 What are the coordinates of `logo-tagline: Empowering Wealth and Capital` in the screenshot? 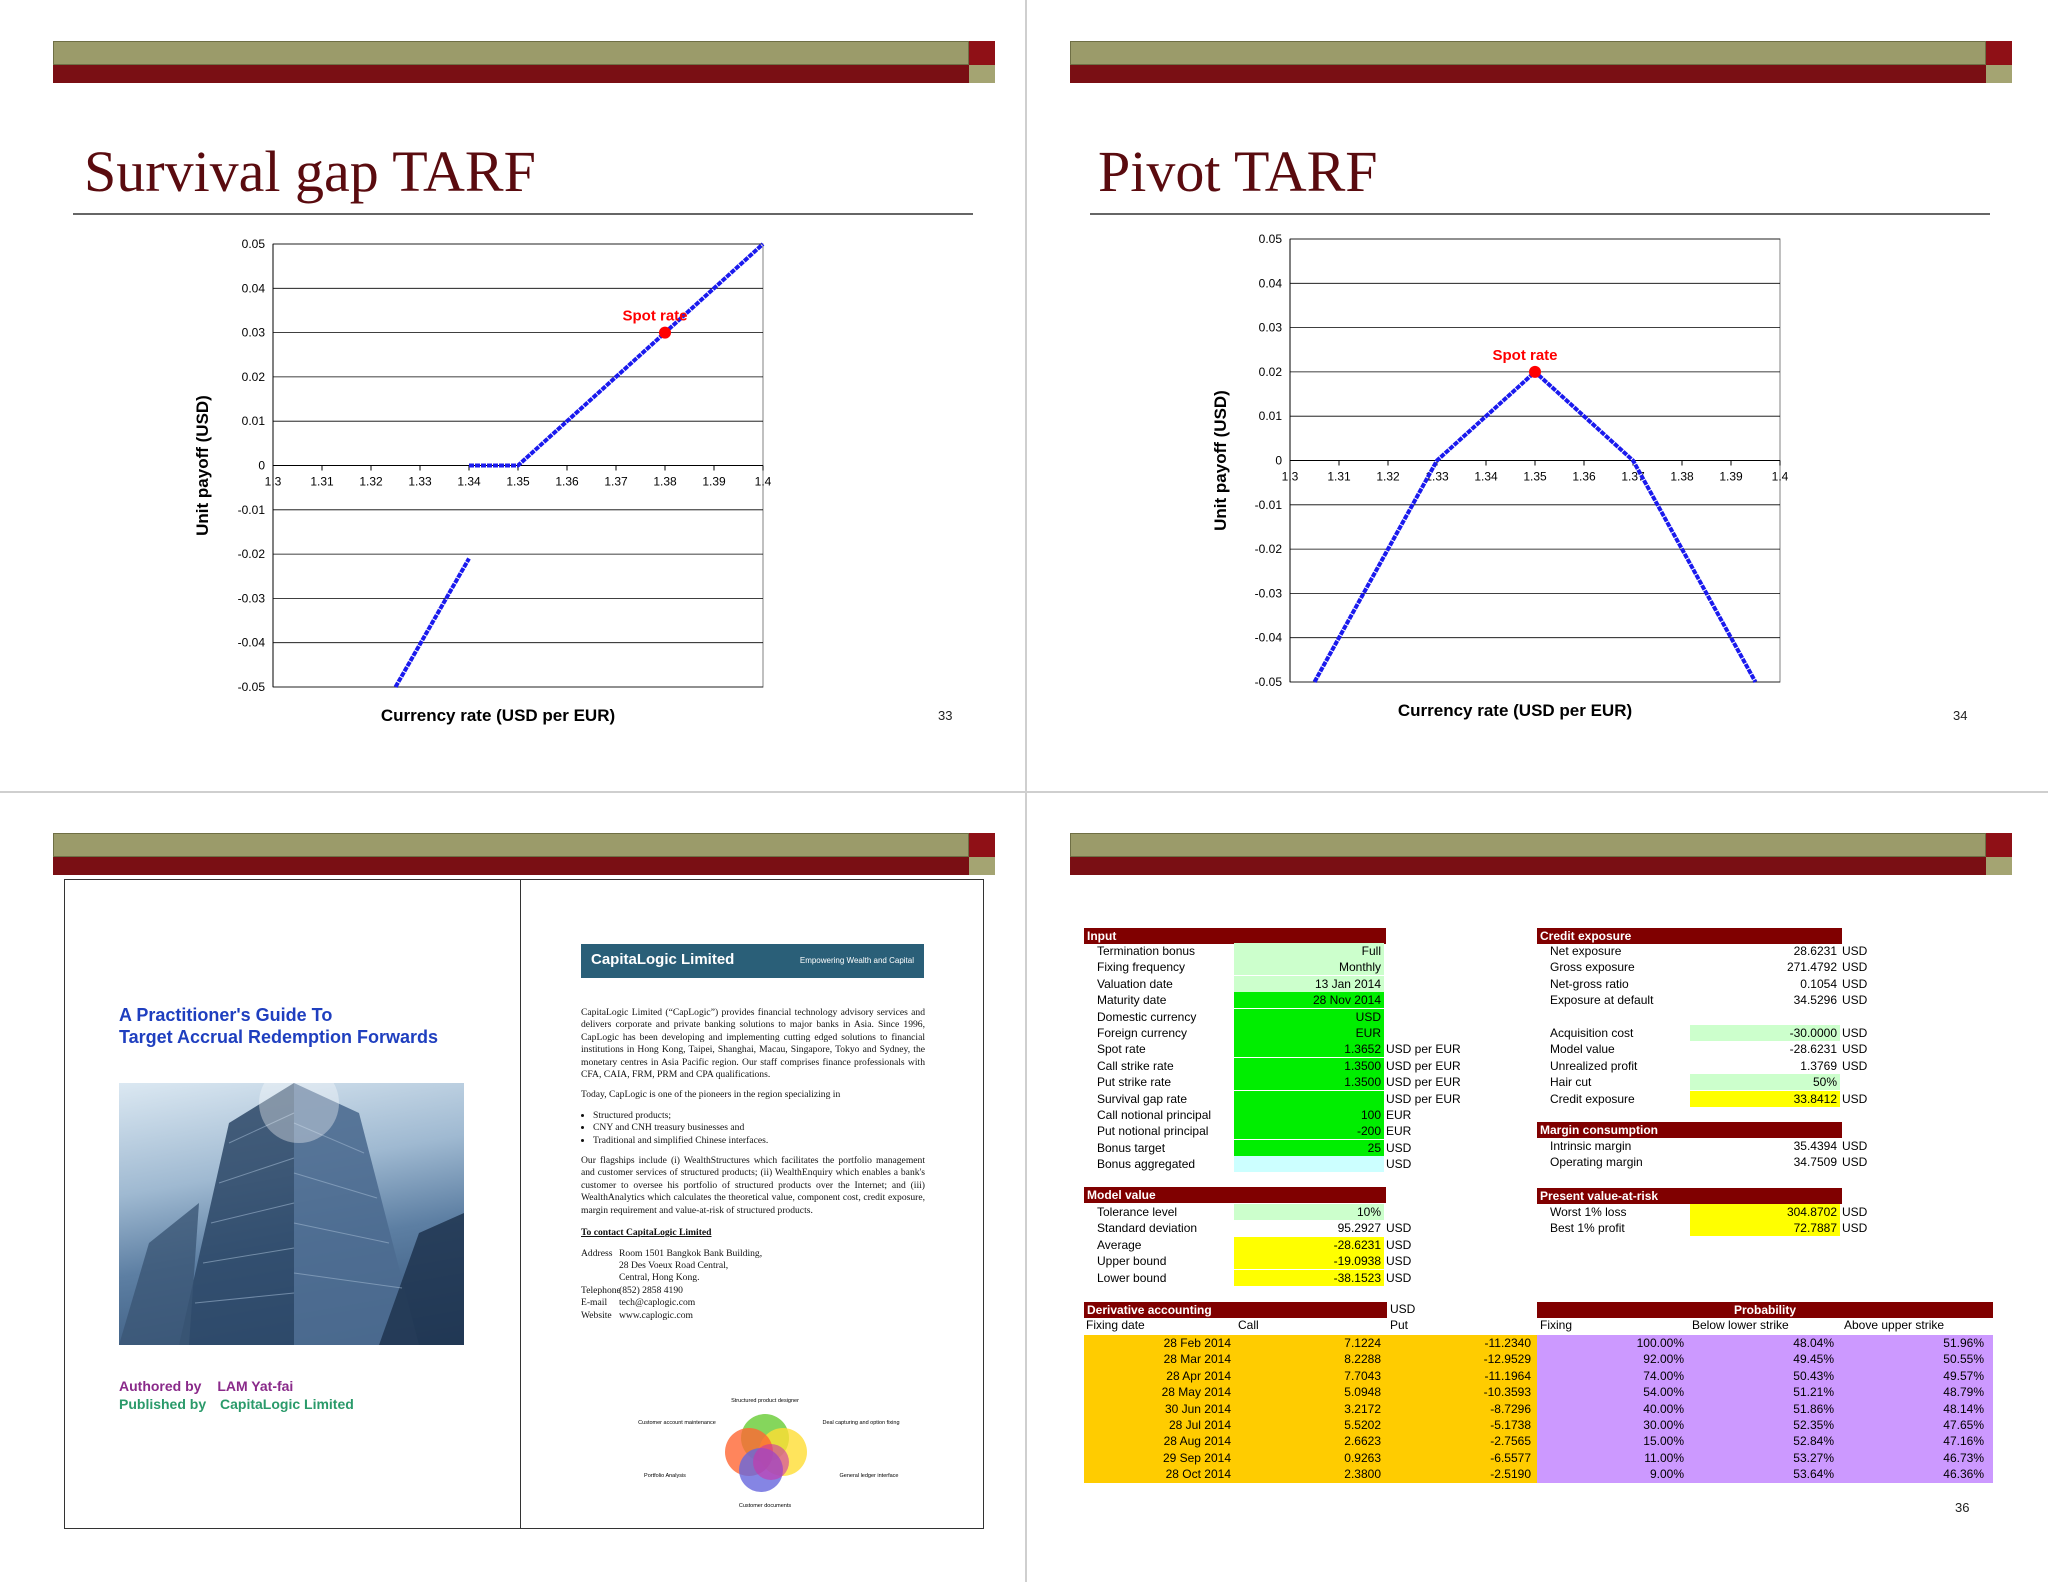 It's located at (856, 960).